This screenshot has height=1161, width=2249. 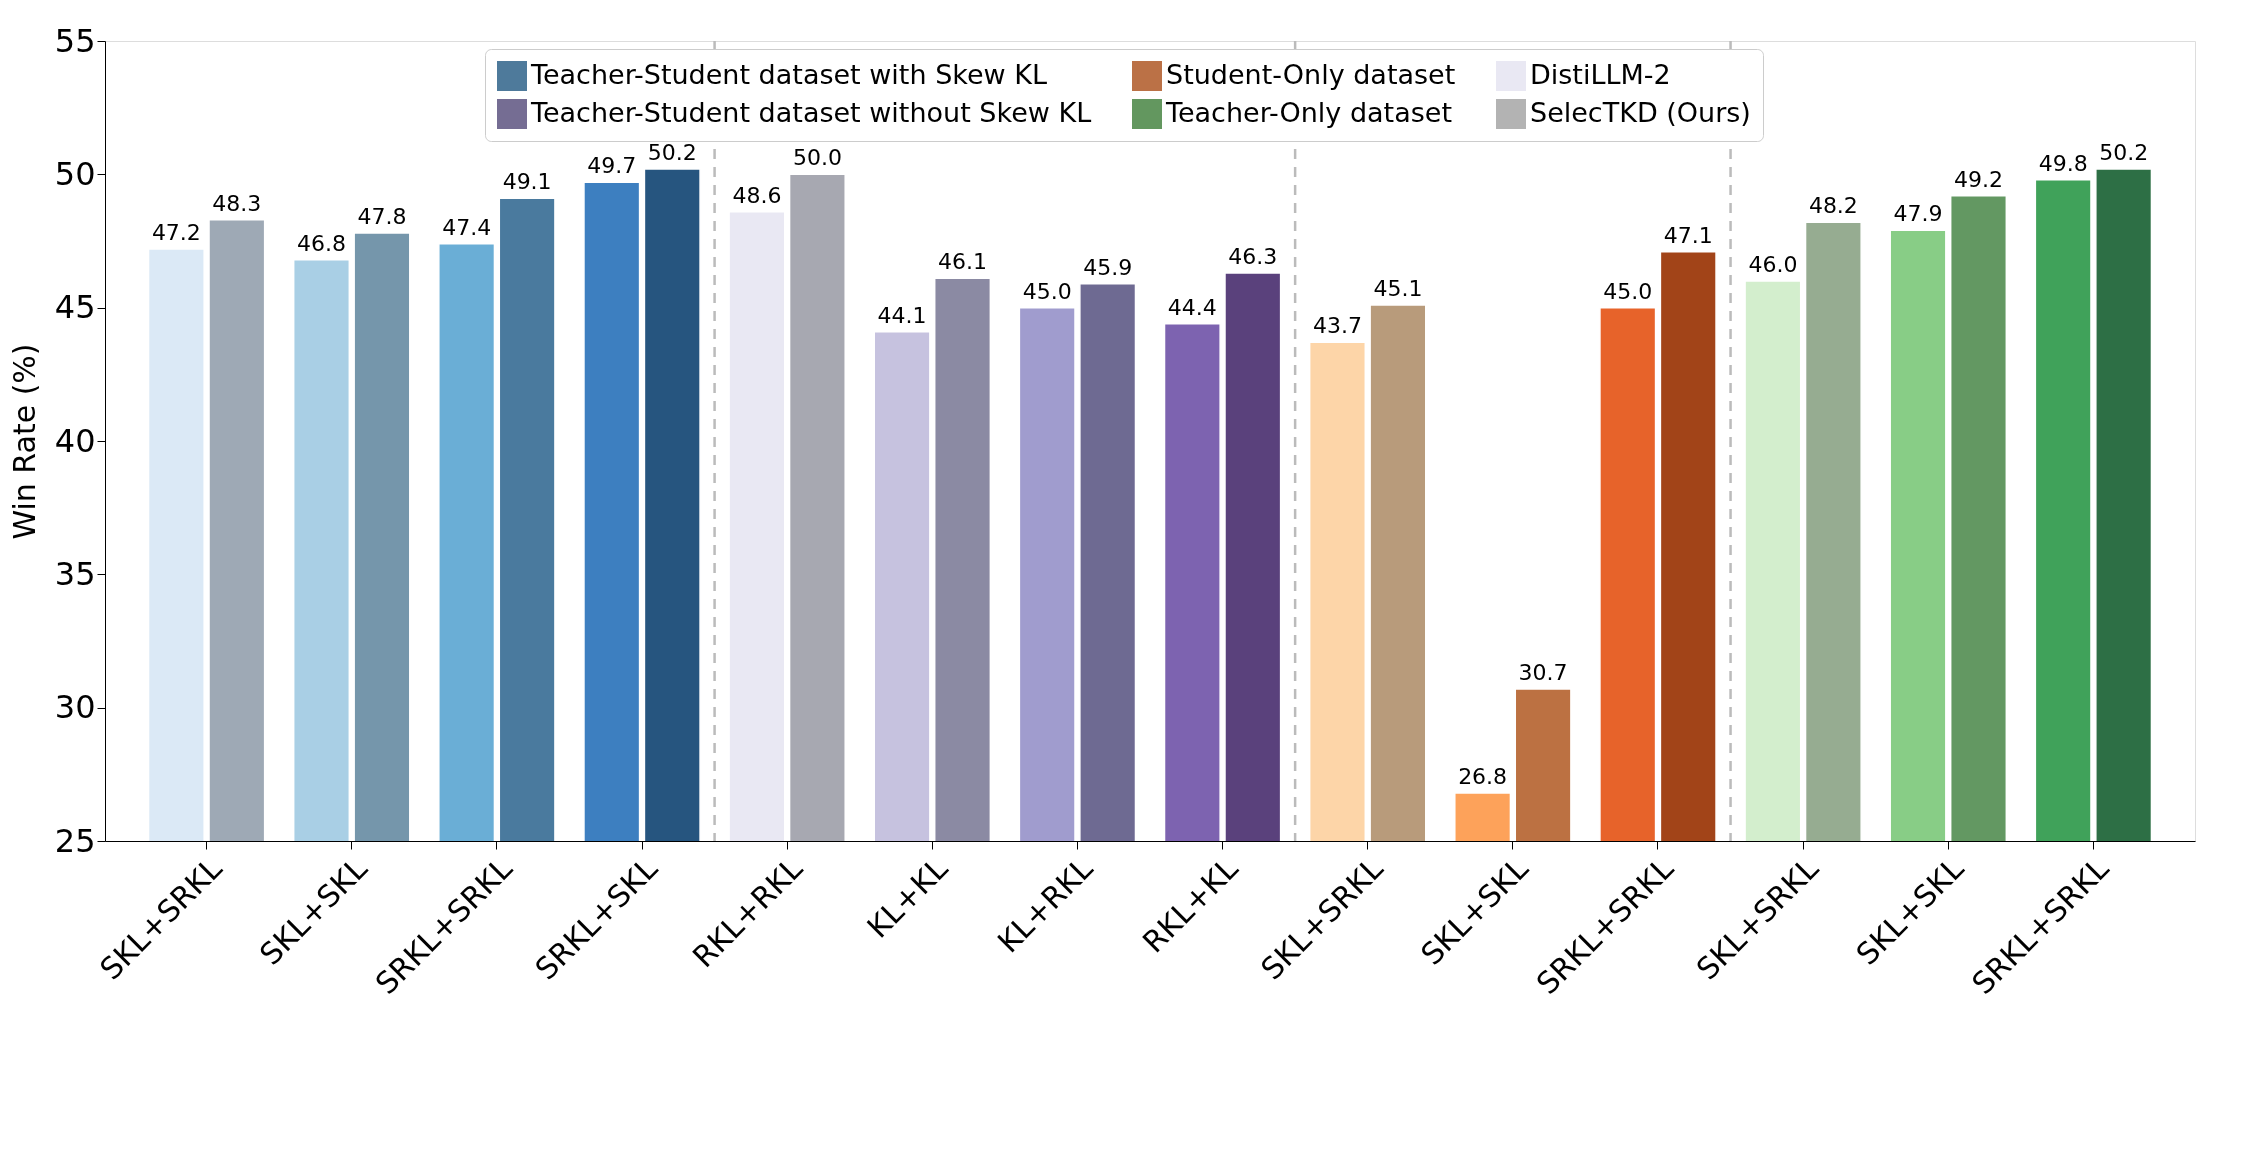 I want to click on data-label: 46.0, so click(x=1773, y=264).